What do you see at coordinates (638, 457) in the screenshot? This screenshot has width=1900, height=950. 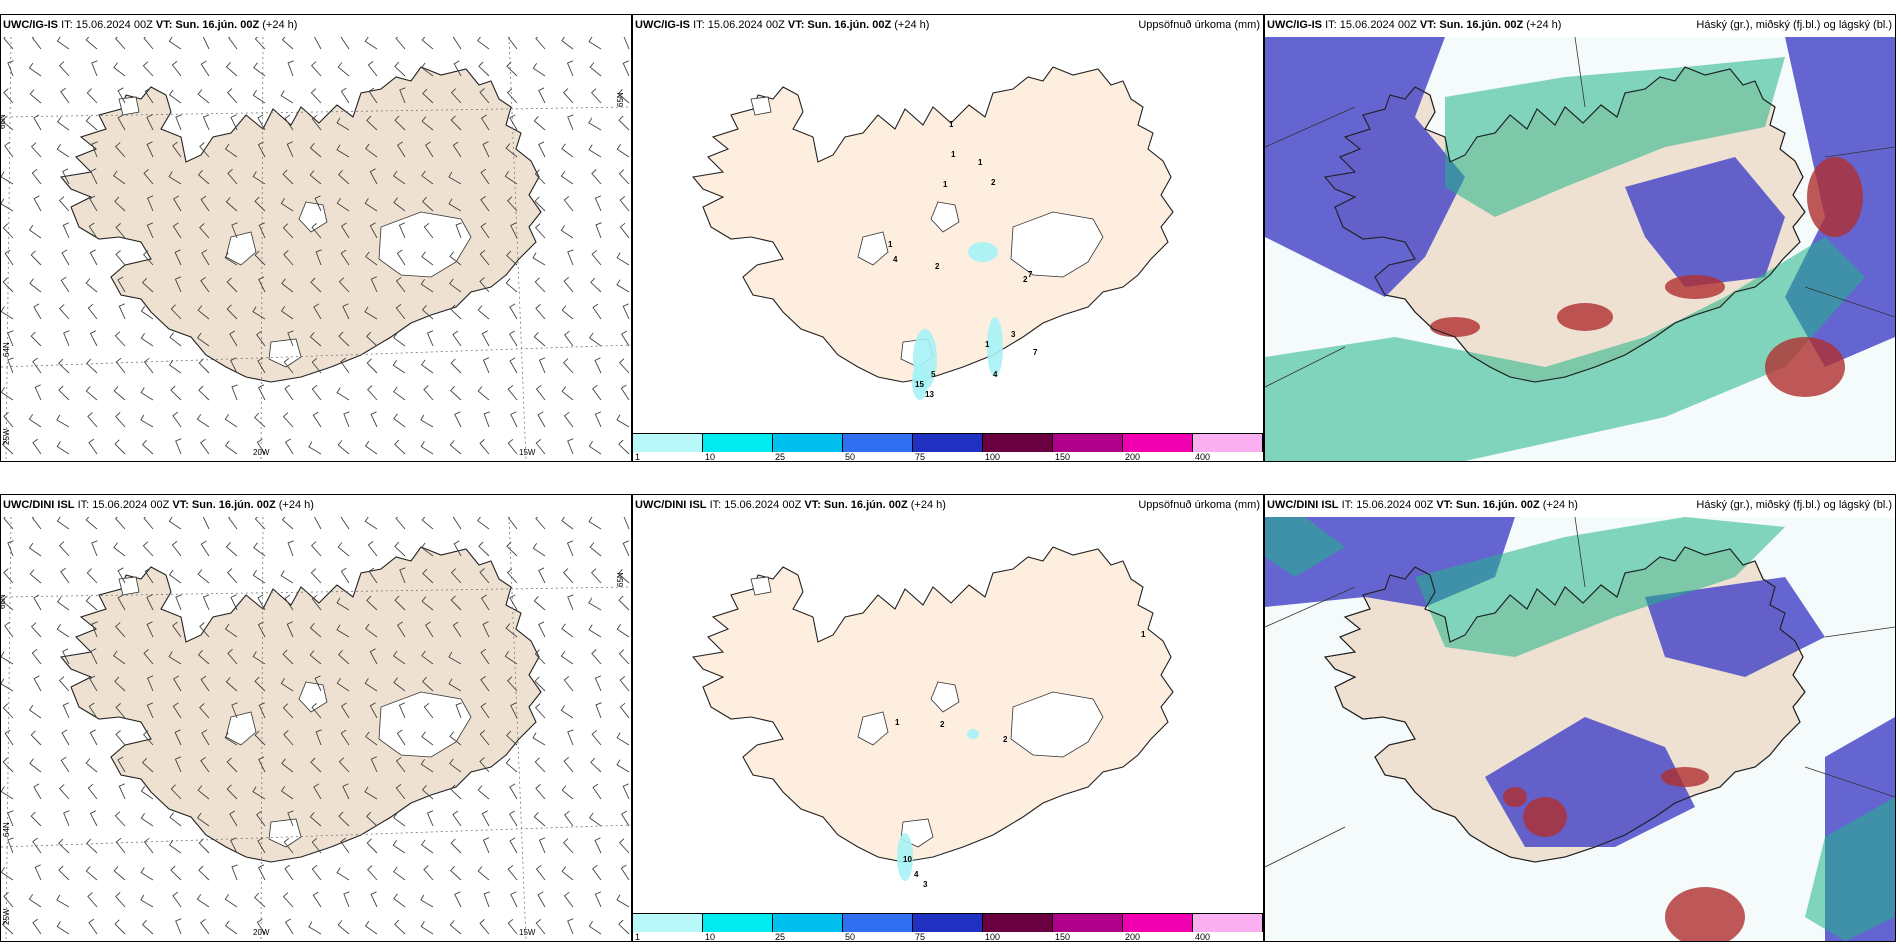 I see `colorbar-tick-label: 1` at bounding box center [638, 457].